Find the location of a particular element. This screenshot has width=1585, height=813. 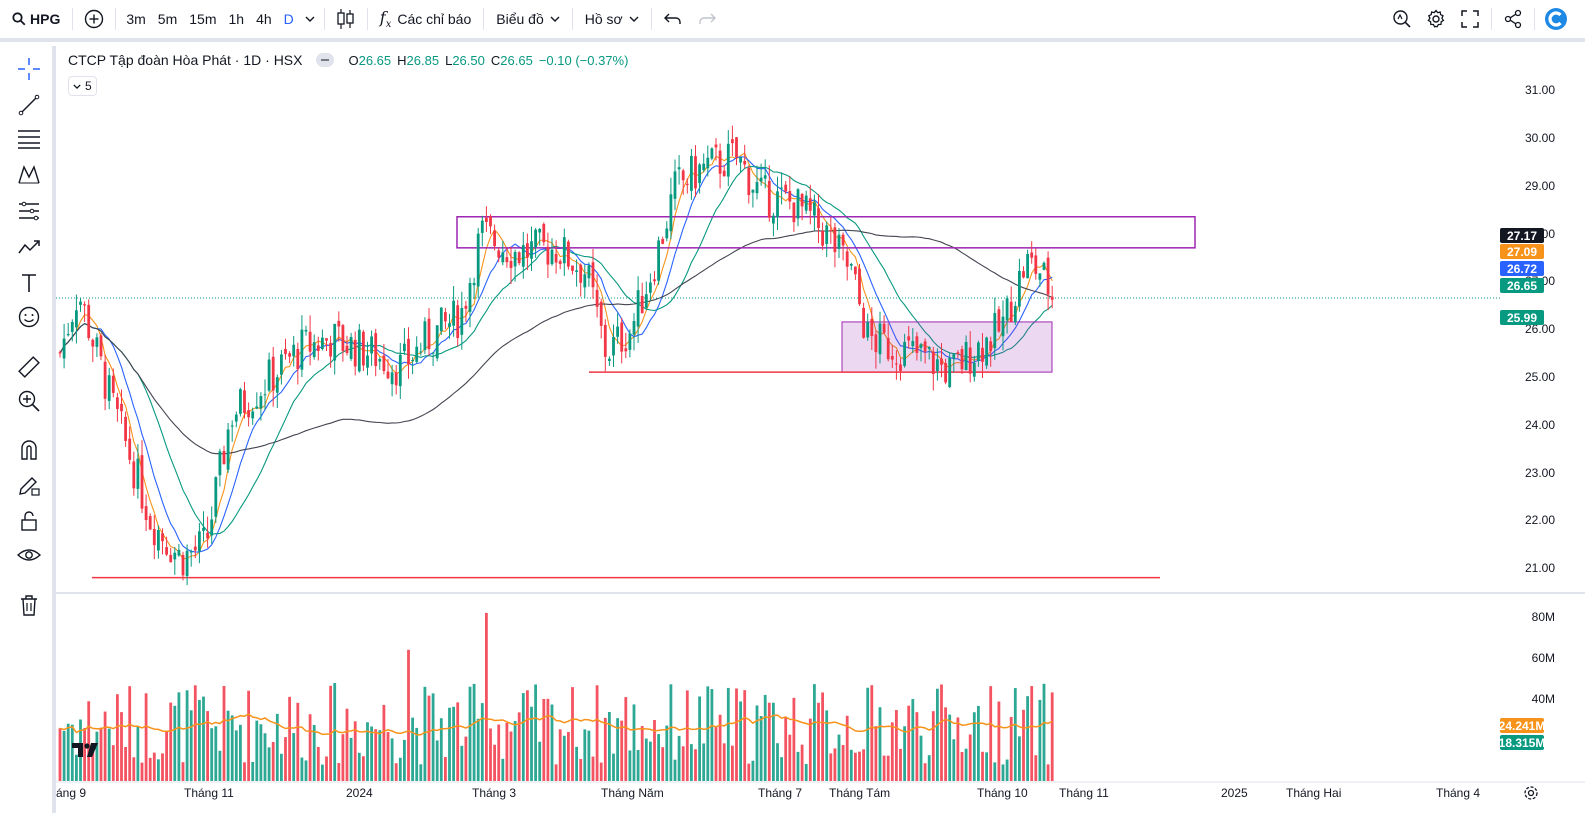

chart-type-button is located at coordinates (346, 19).